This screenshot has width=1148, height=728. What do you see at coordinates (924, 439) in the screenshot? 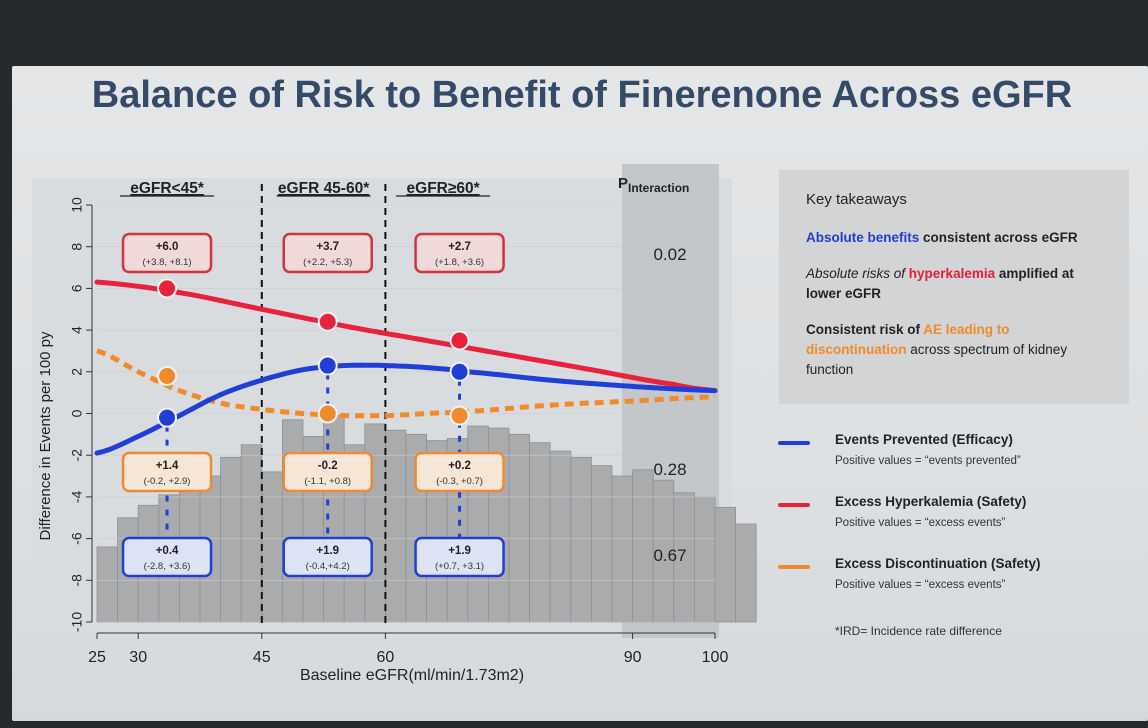
I see `legend-label-efficacy: Events Prevented (Efficacy)` at bounding box center [924, 439].